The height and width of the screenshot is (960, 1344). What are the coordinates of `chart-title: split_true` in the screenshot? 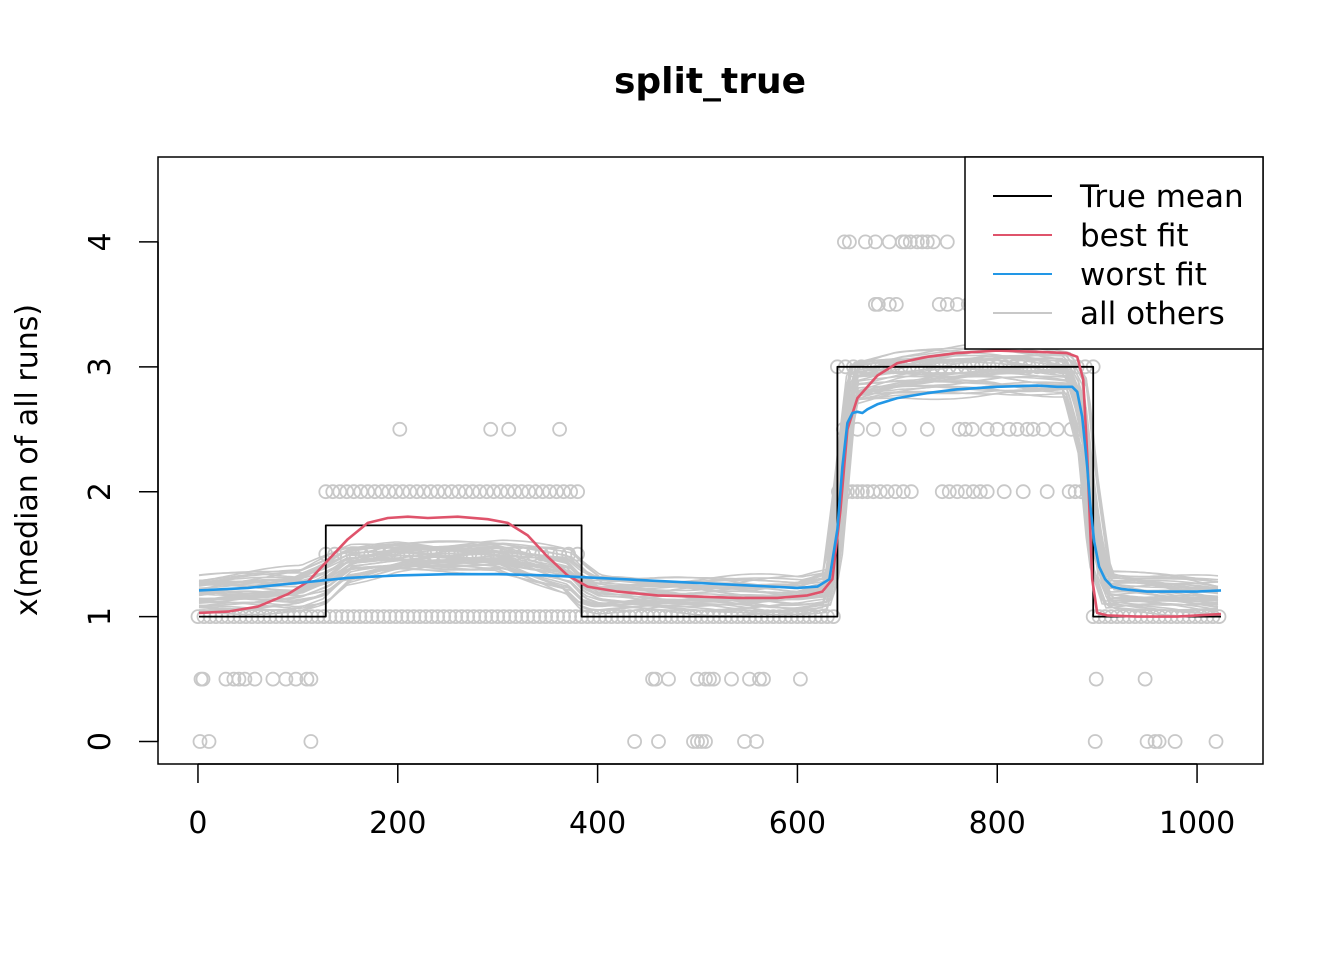 It's located at (710, 81).